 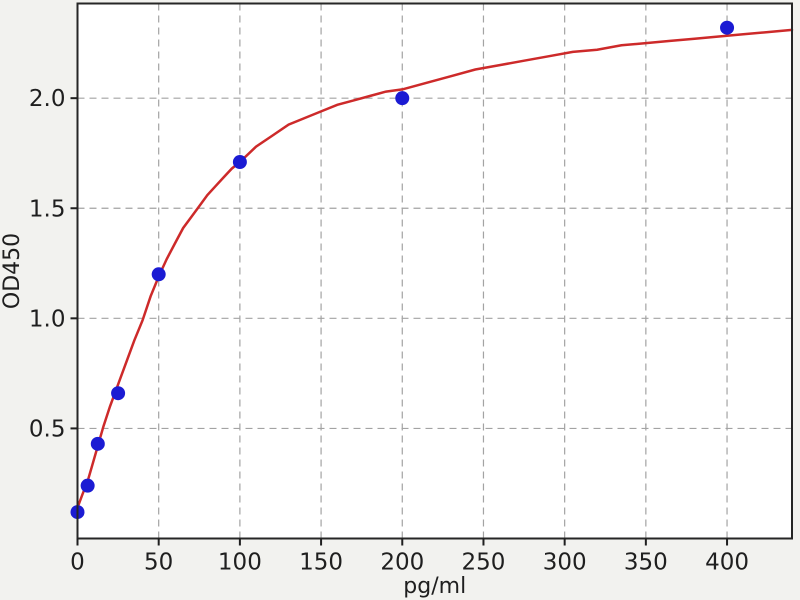 I want to click on x-tick-label: 300, so click(x=565, y=563).